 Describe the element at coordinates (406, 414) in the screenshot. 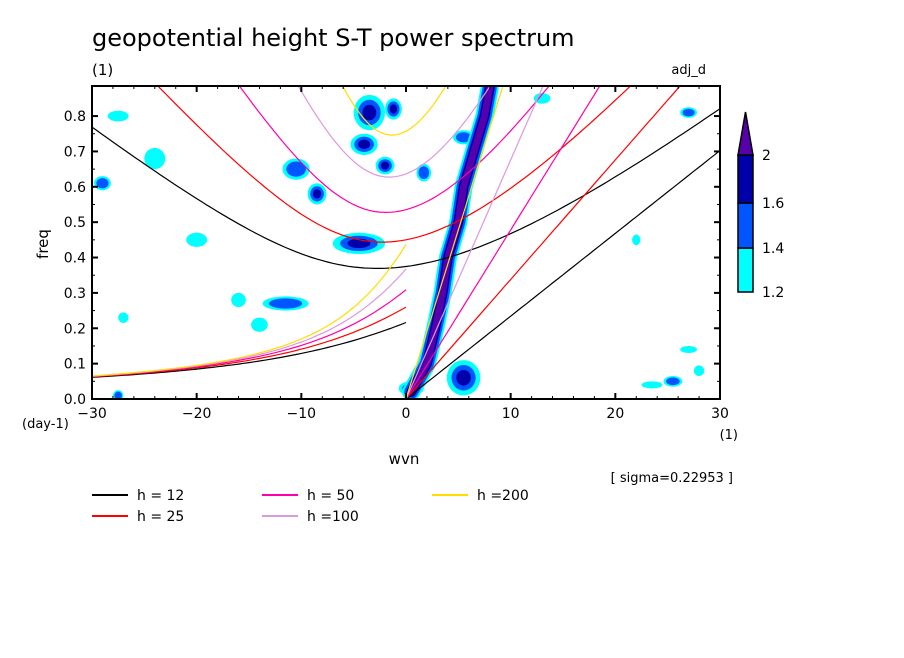

I see `x-tick-label: 0` at that location.